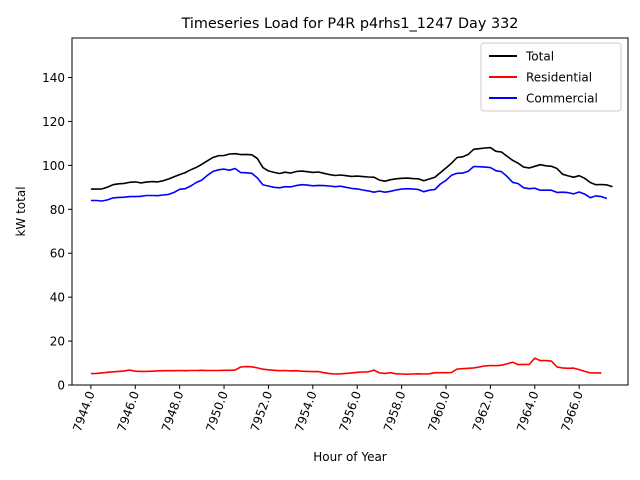 The width and height of the screenshot is (640, 480). I want to click on series-line-commercial, so click(349, 183).